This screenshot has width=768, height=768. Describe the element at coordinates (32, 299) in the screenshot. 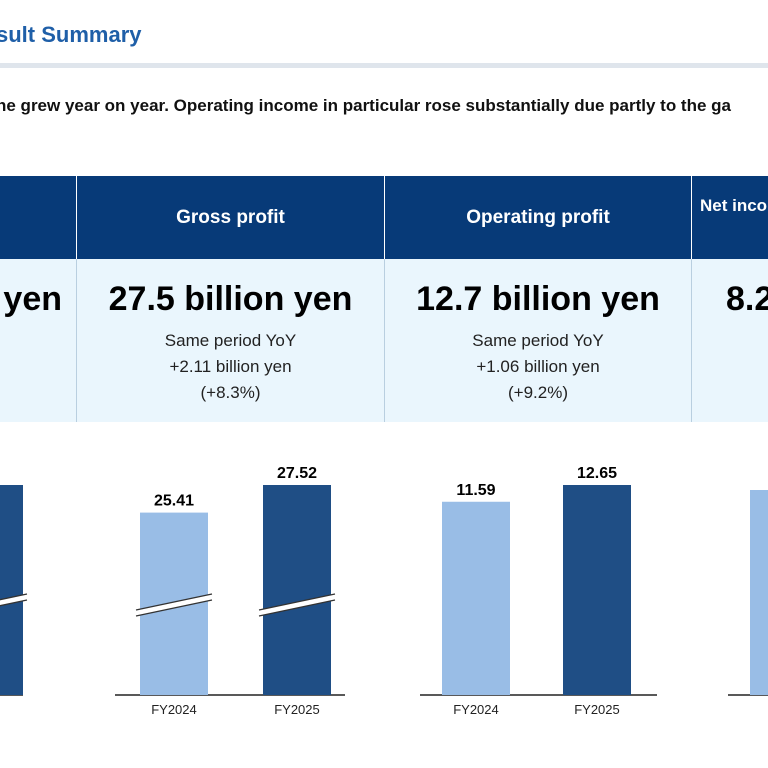

I see `metric-value: yen` at that location.